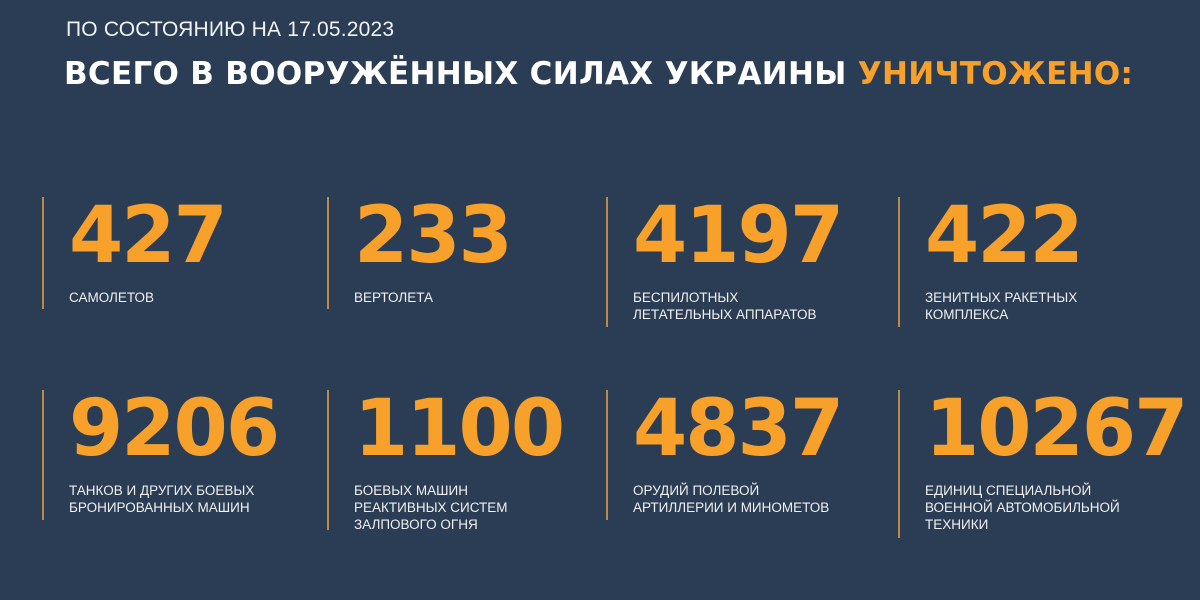  I want to click on stat-card: 4197 БЕСПИЛОТНЫХ ЛЕТАТЕЛЬНЫХ АППАРАТОВ, so click(725, 259).